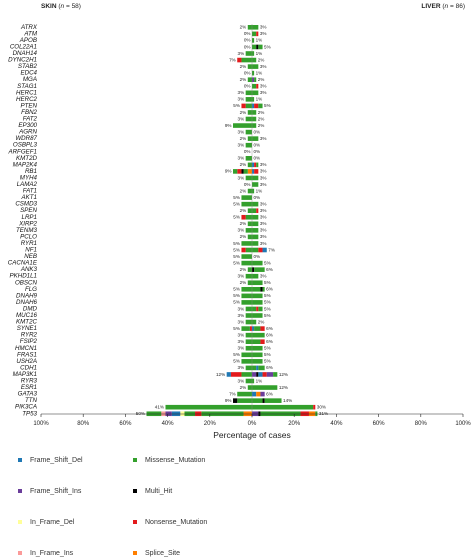  Describe the element at coordinates (29, 413) in the screenshot. I see `gene-label: TP53` at that location.